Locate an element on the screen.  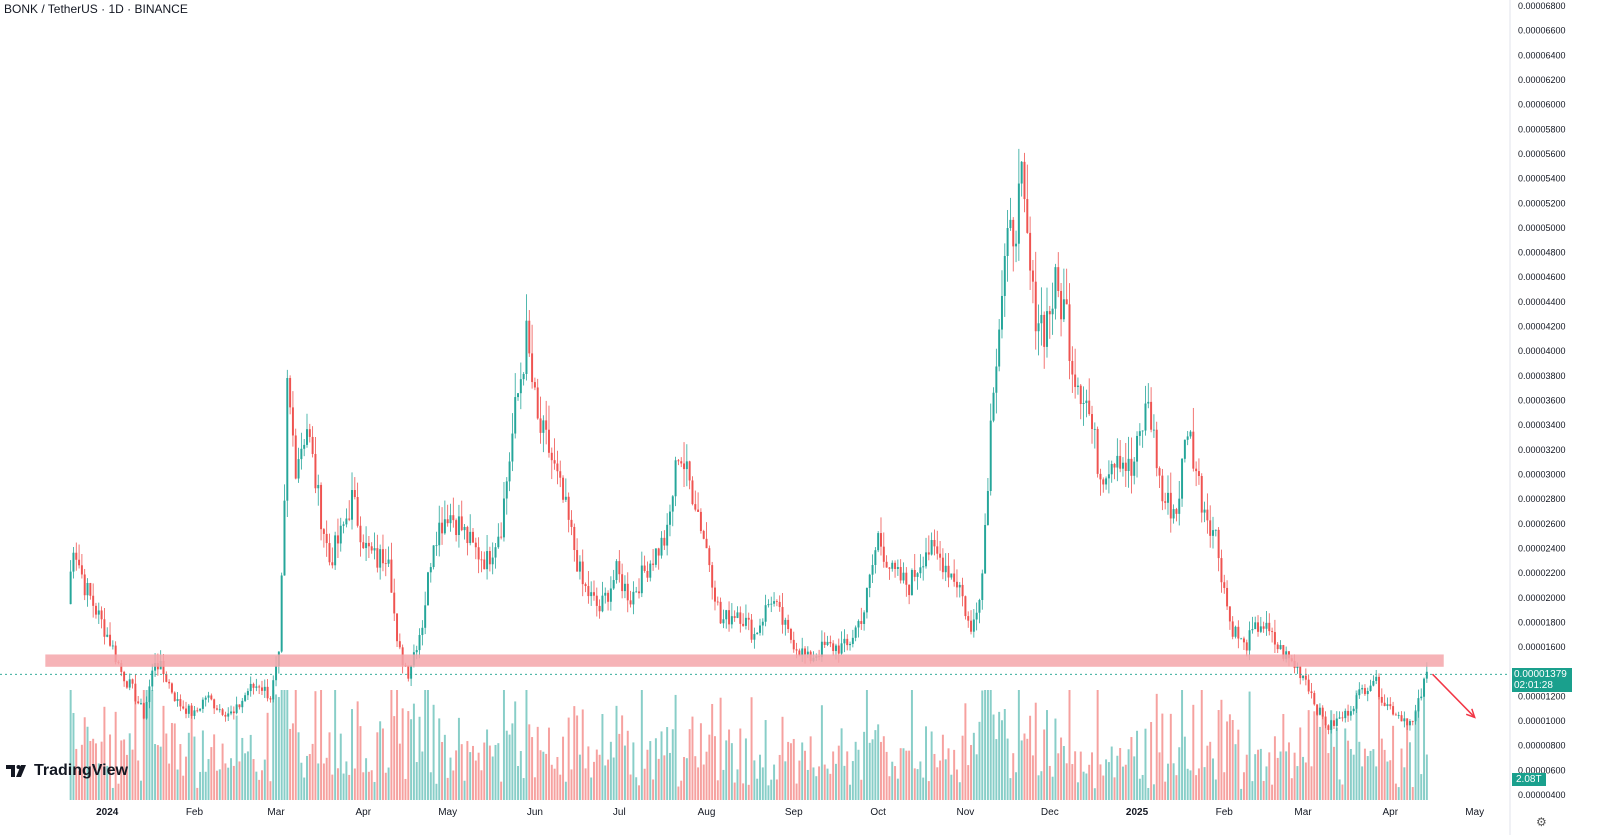
time-tick-label: Sep is located at coordinates (794, 812).